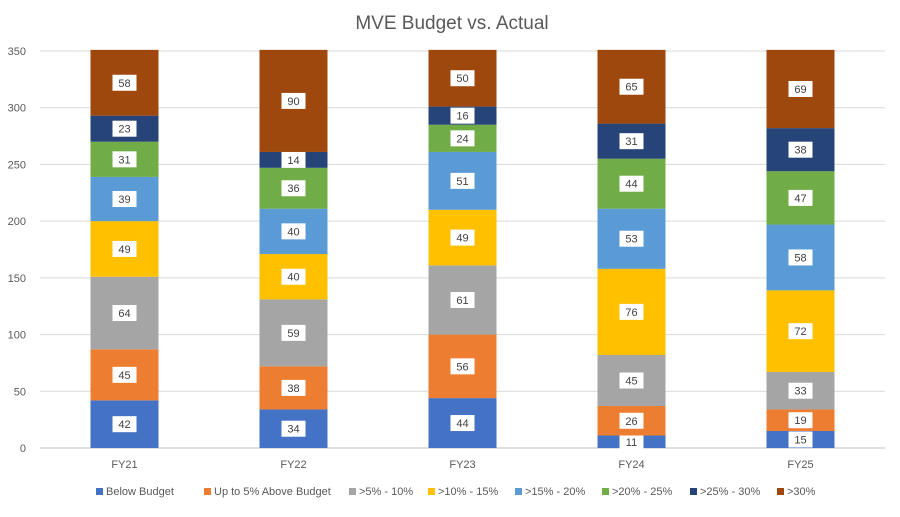 Image resolution: width=900 pixels, height=517 pixels. What do you see at coordinates (555, 492) in the screenshot?
I see `legend-label: >15% - 20%` at bounding box center [555, 492].